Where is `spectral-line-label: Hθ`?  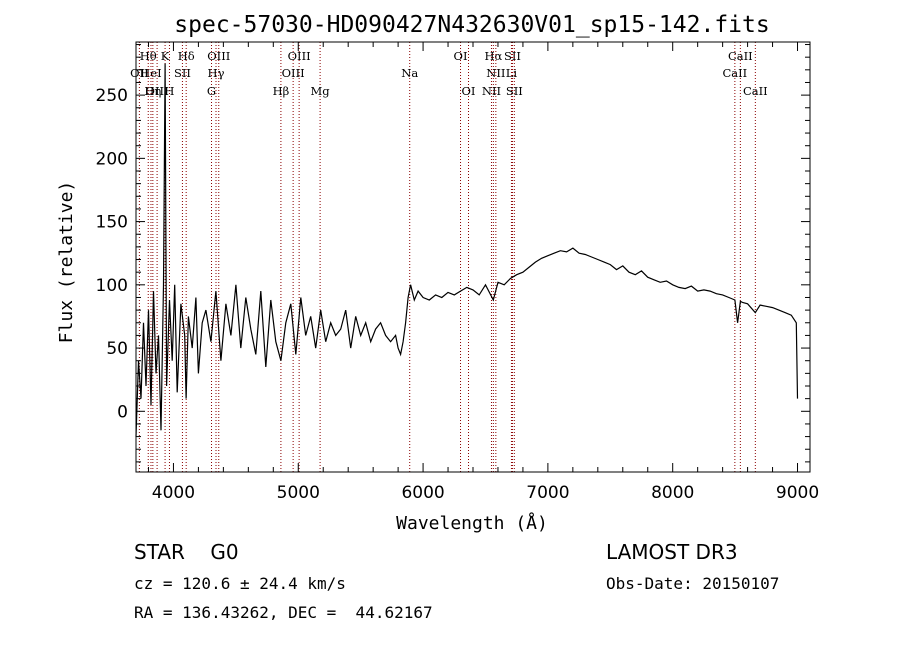
spectral-line-label: Hθ is located at coordinates (148, 56).